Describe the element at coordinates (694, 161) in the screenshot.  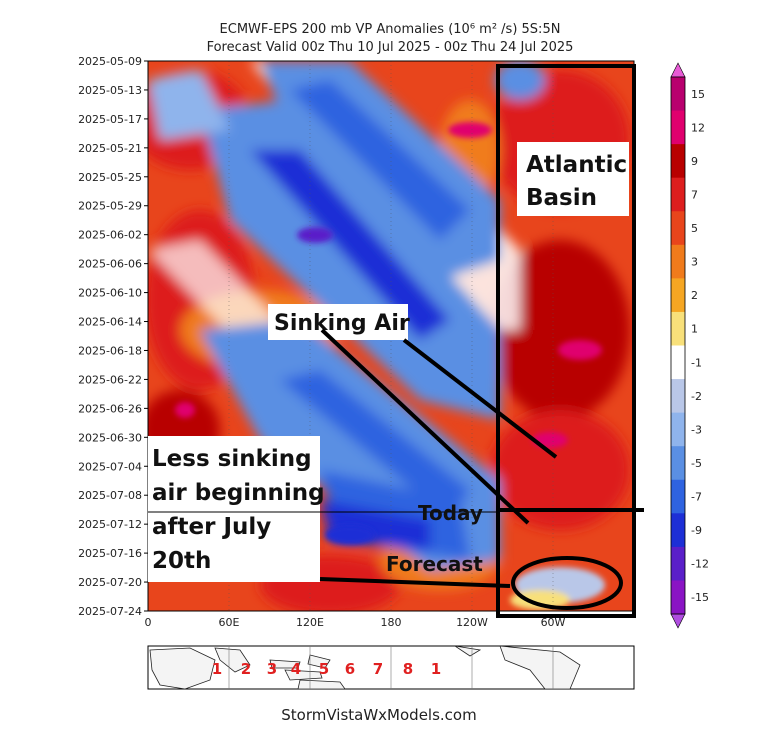
I see `colorbar-tick-label: 9` at that location.